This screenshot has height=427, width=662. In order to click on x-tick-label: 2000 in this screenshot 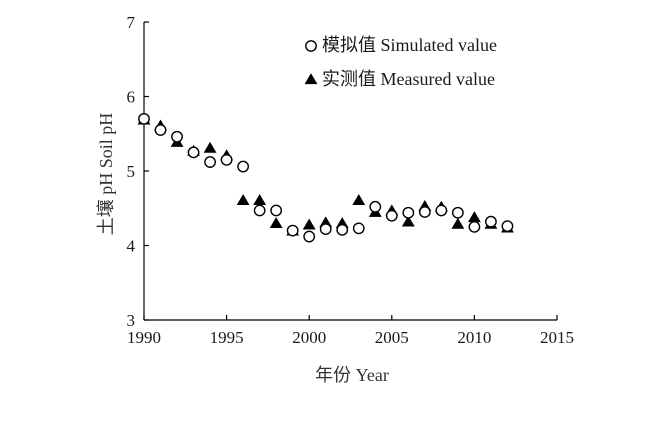, I will do `click(309, 337)`.